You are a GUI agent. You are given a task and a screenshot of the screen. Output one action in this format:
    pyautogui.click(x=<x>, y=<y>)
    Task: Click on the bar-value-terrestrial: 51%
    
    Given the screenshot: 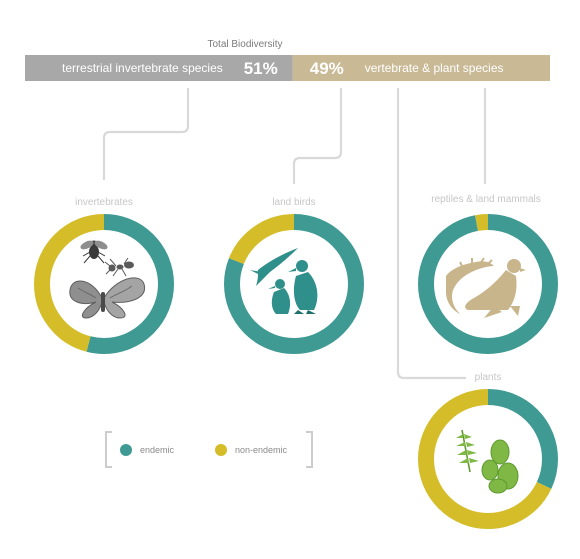 What is the action you would take?
    pyautogui.click(x=261, y=68)
    